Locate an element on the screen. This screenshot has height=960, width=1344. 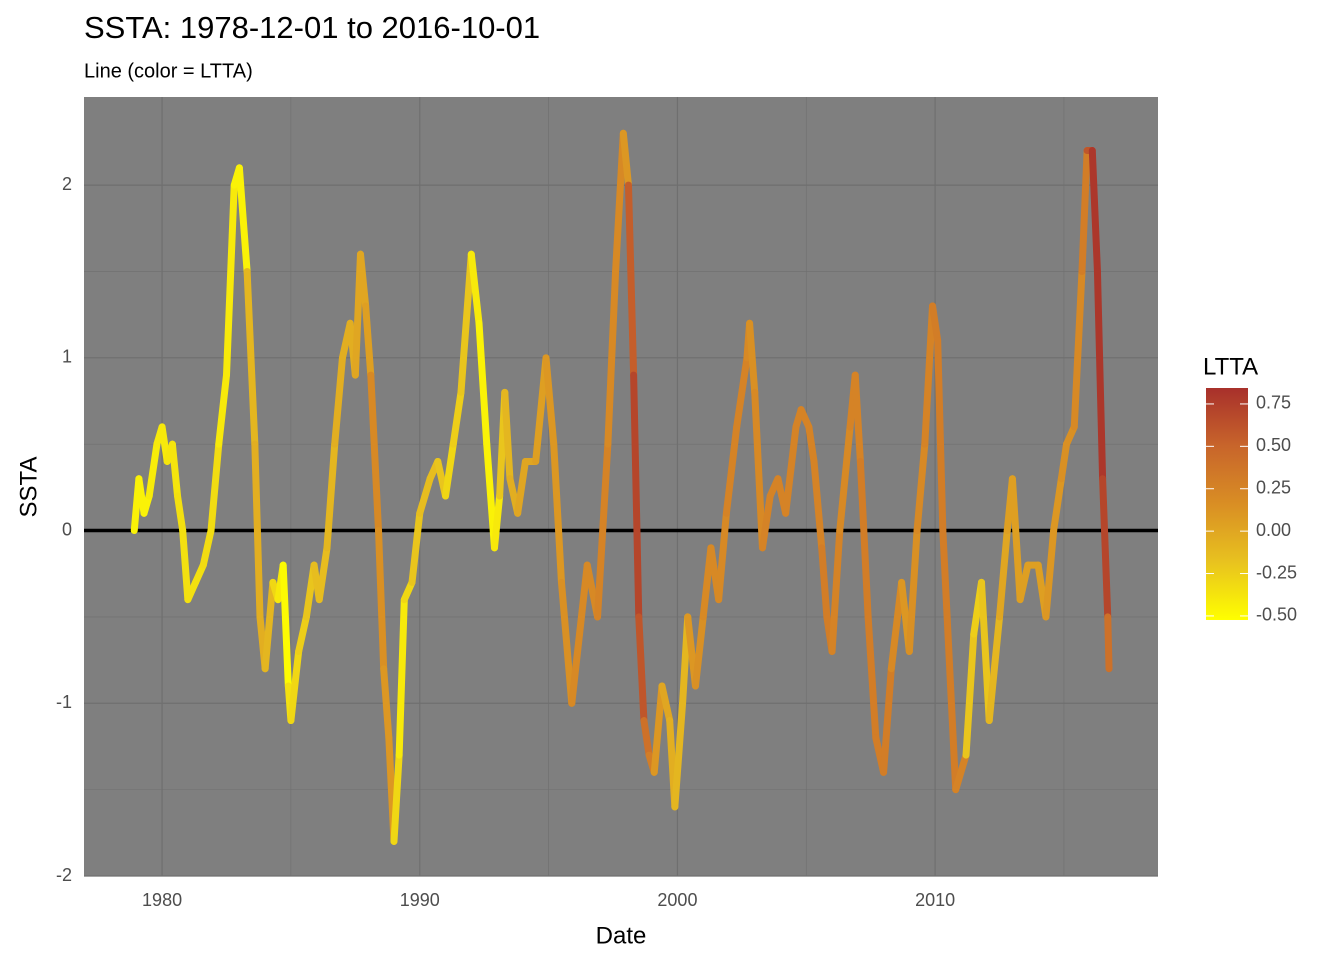
y-tick-label: 1 is located at coordinates (67, 357).